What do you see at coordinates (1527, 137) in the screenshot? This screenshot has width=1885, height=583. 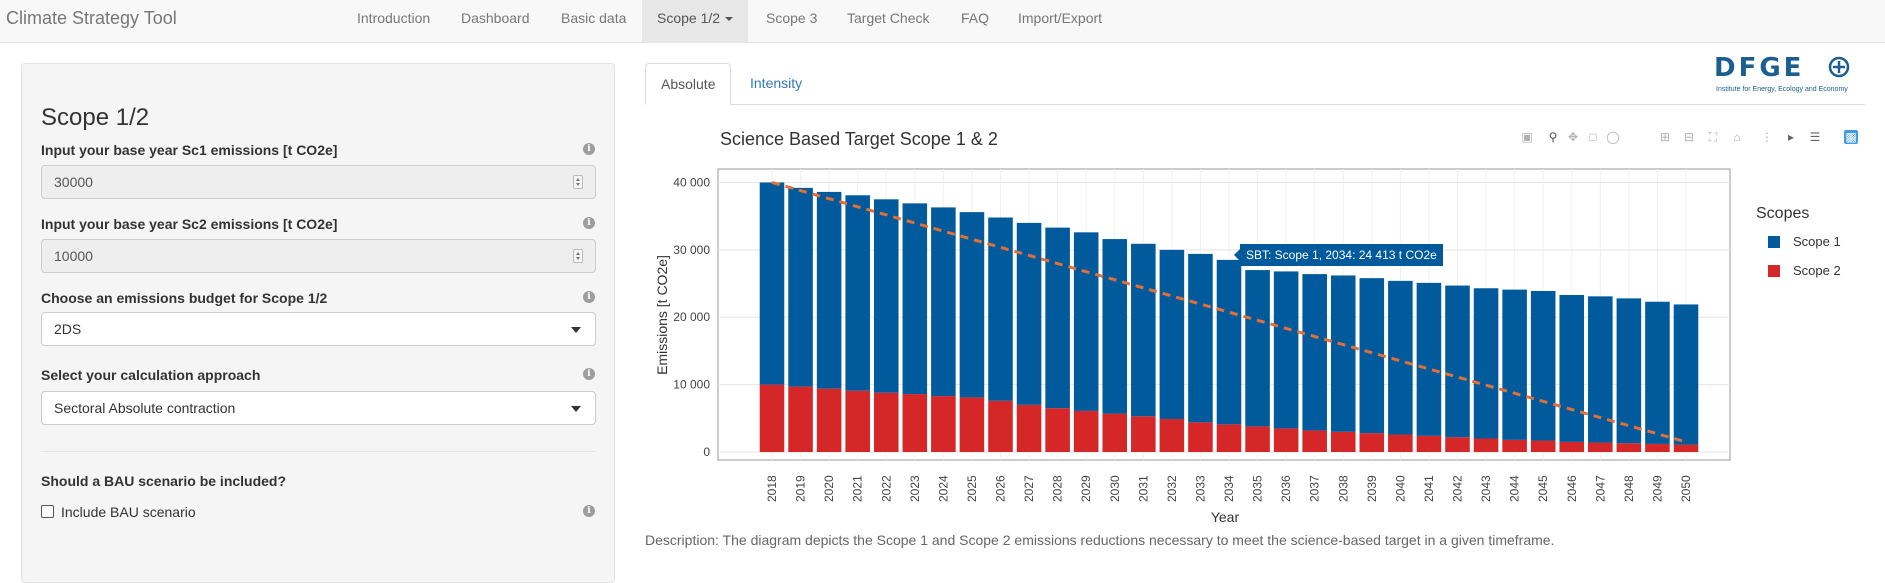 I see `camera-icon: ▣` at bounding box center [1527, 137].